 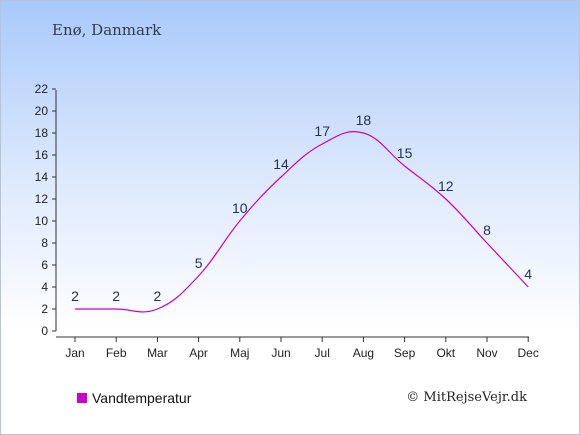 I want to click on x-tick-label: Okt, so click(x=445, y=353).